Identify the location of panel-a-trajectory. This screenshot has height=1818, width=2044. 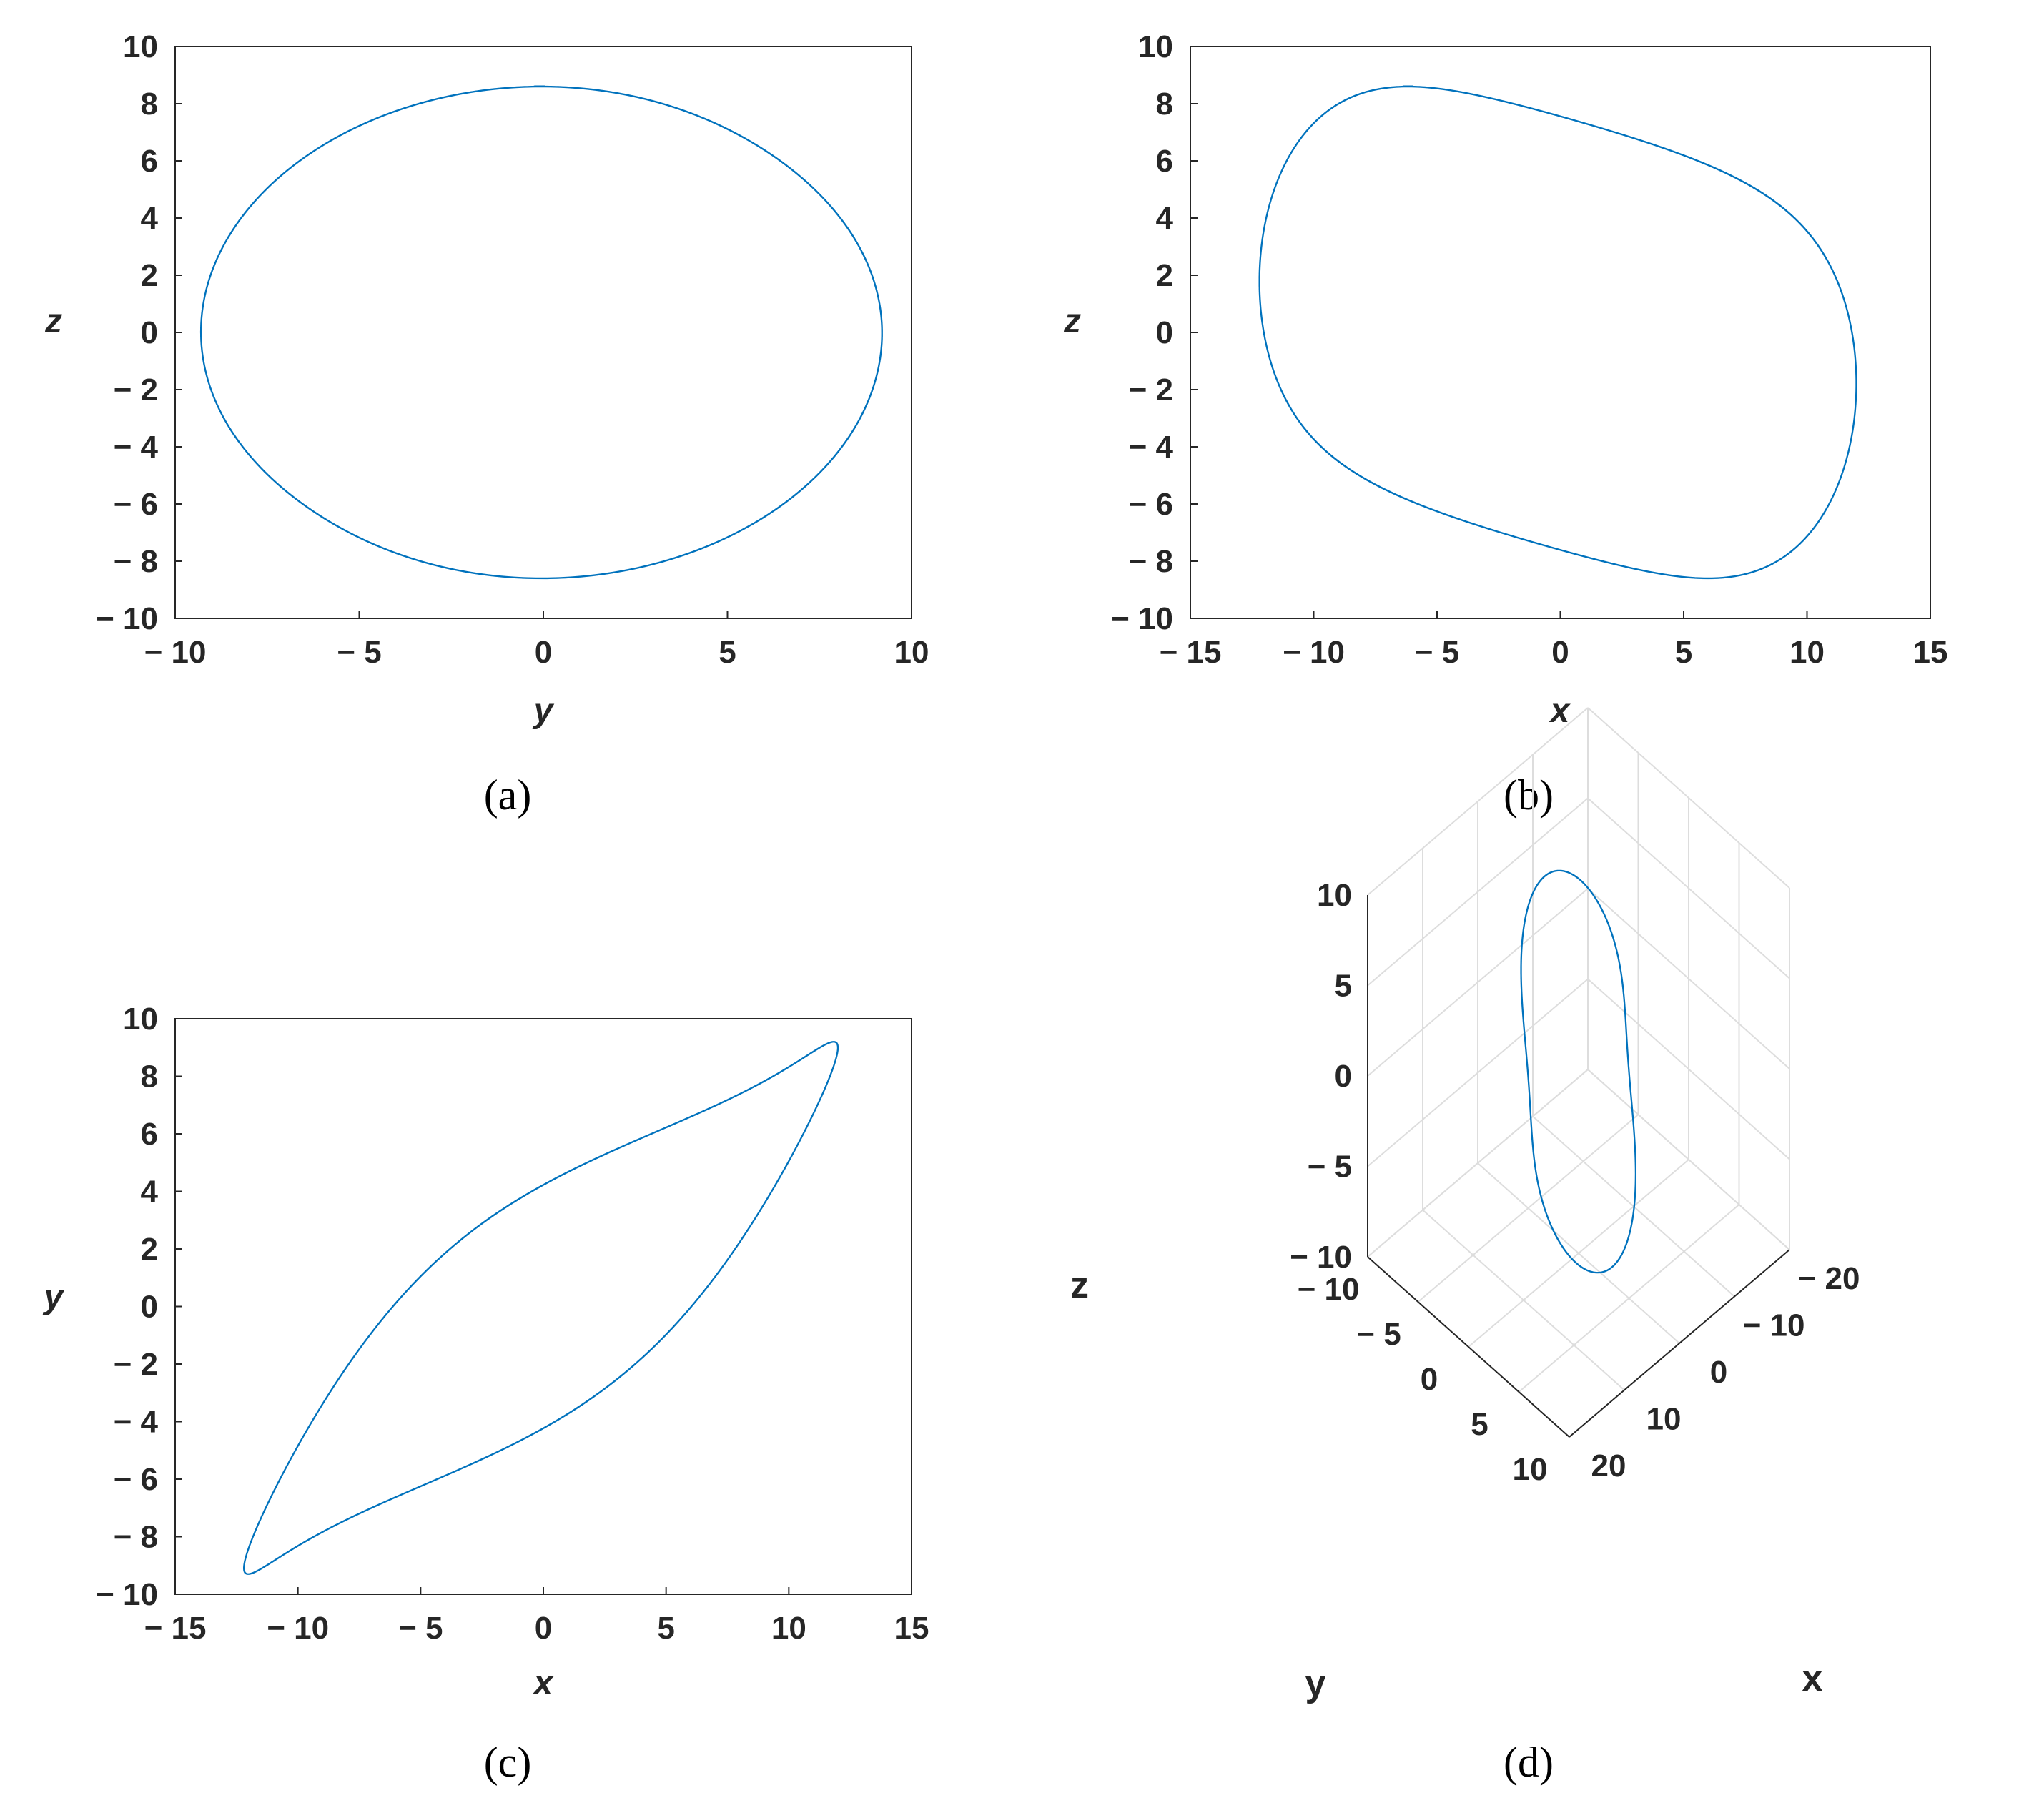
(541, 332).